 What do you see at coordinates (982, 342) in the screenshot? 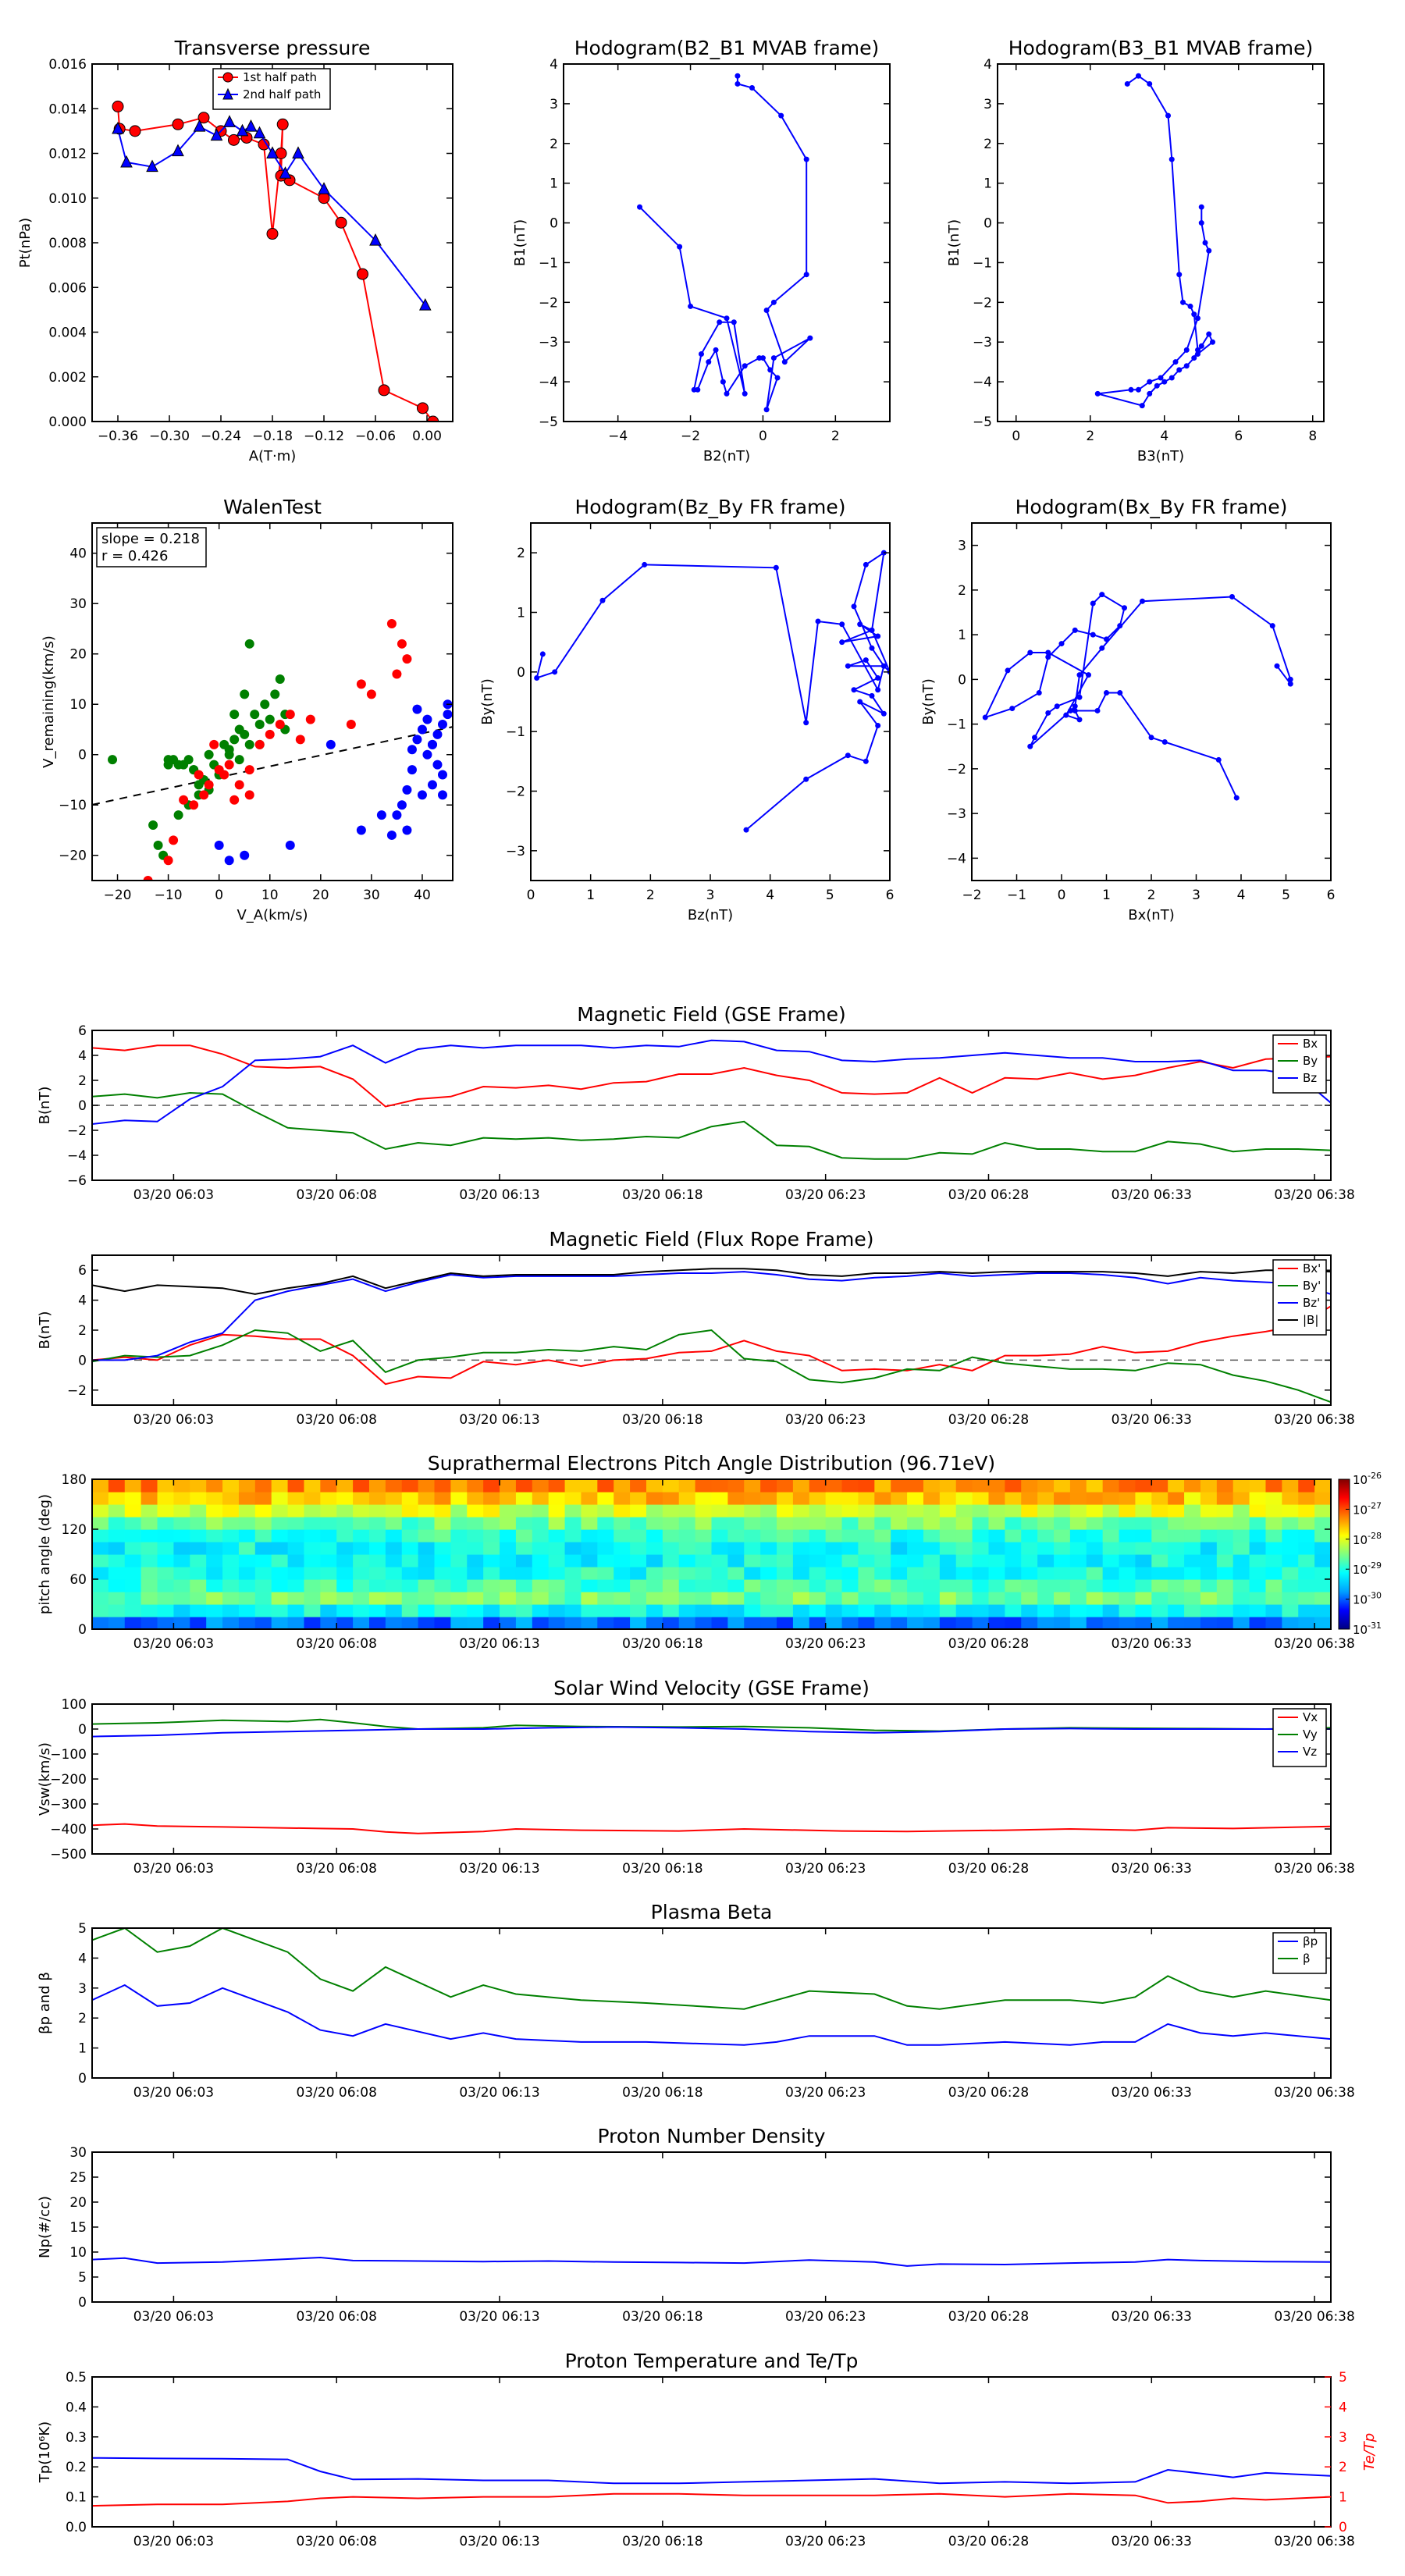
I see `y-tick-label: −3` at bounding box center [982, 342].